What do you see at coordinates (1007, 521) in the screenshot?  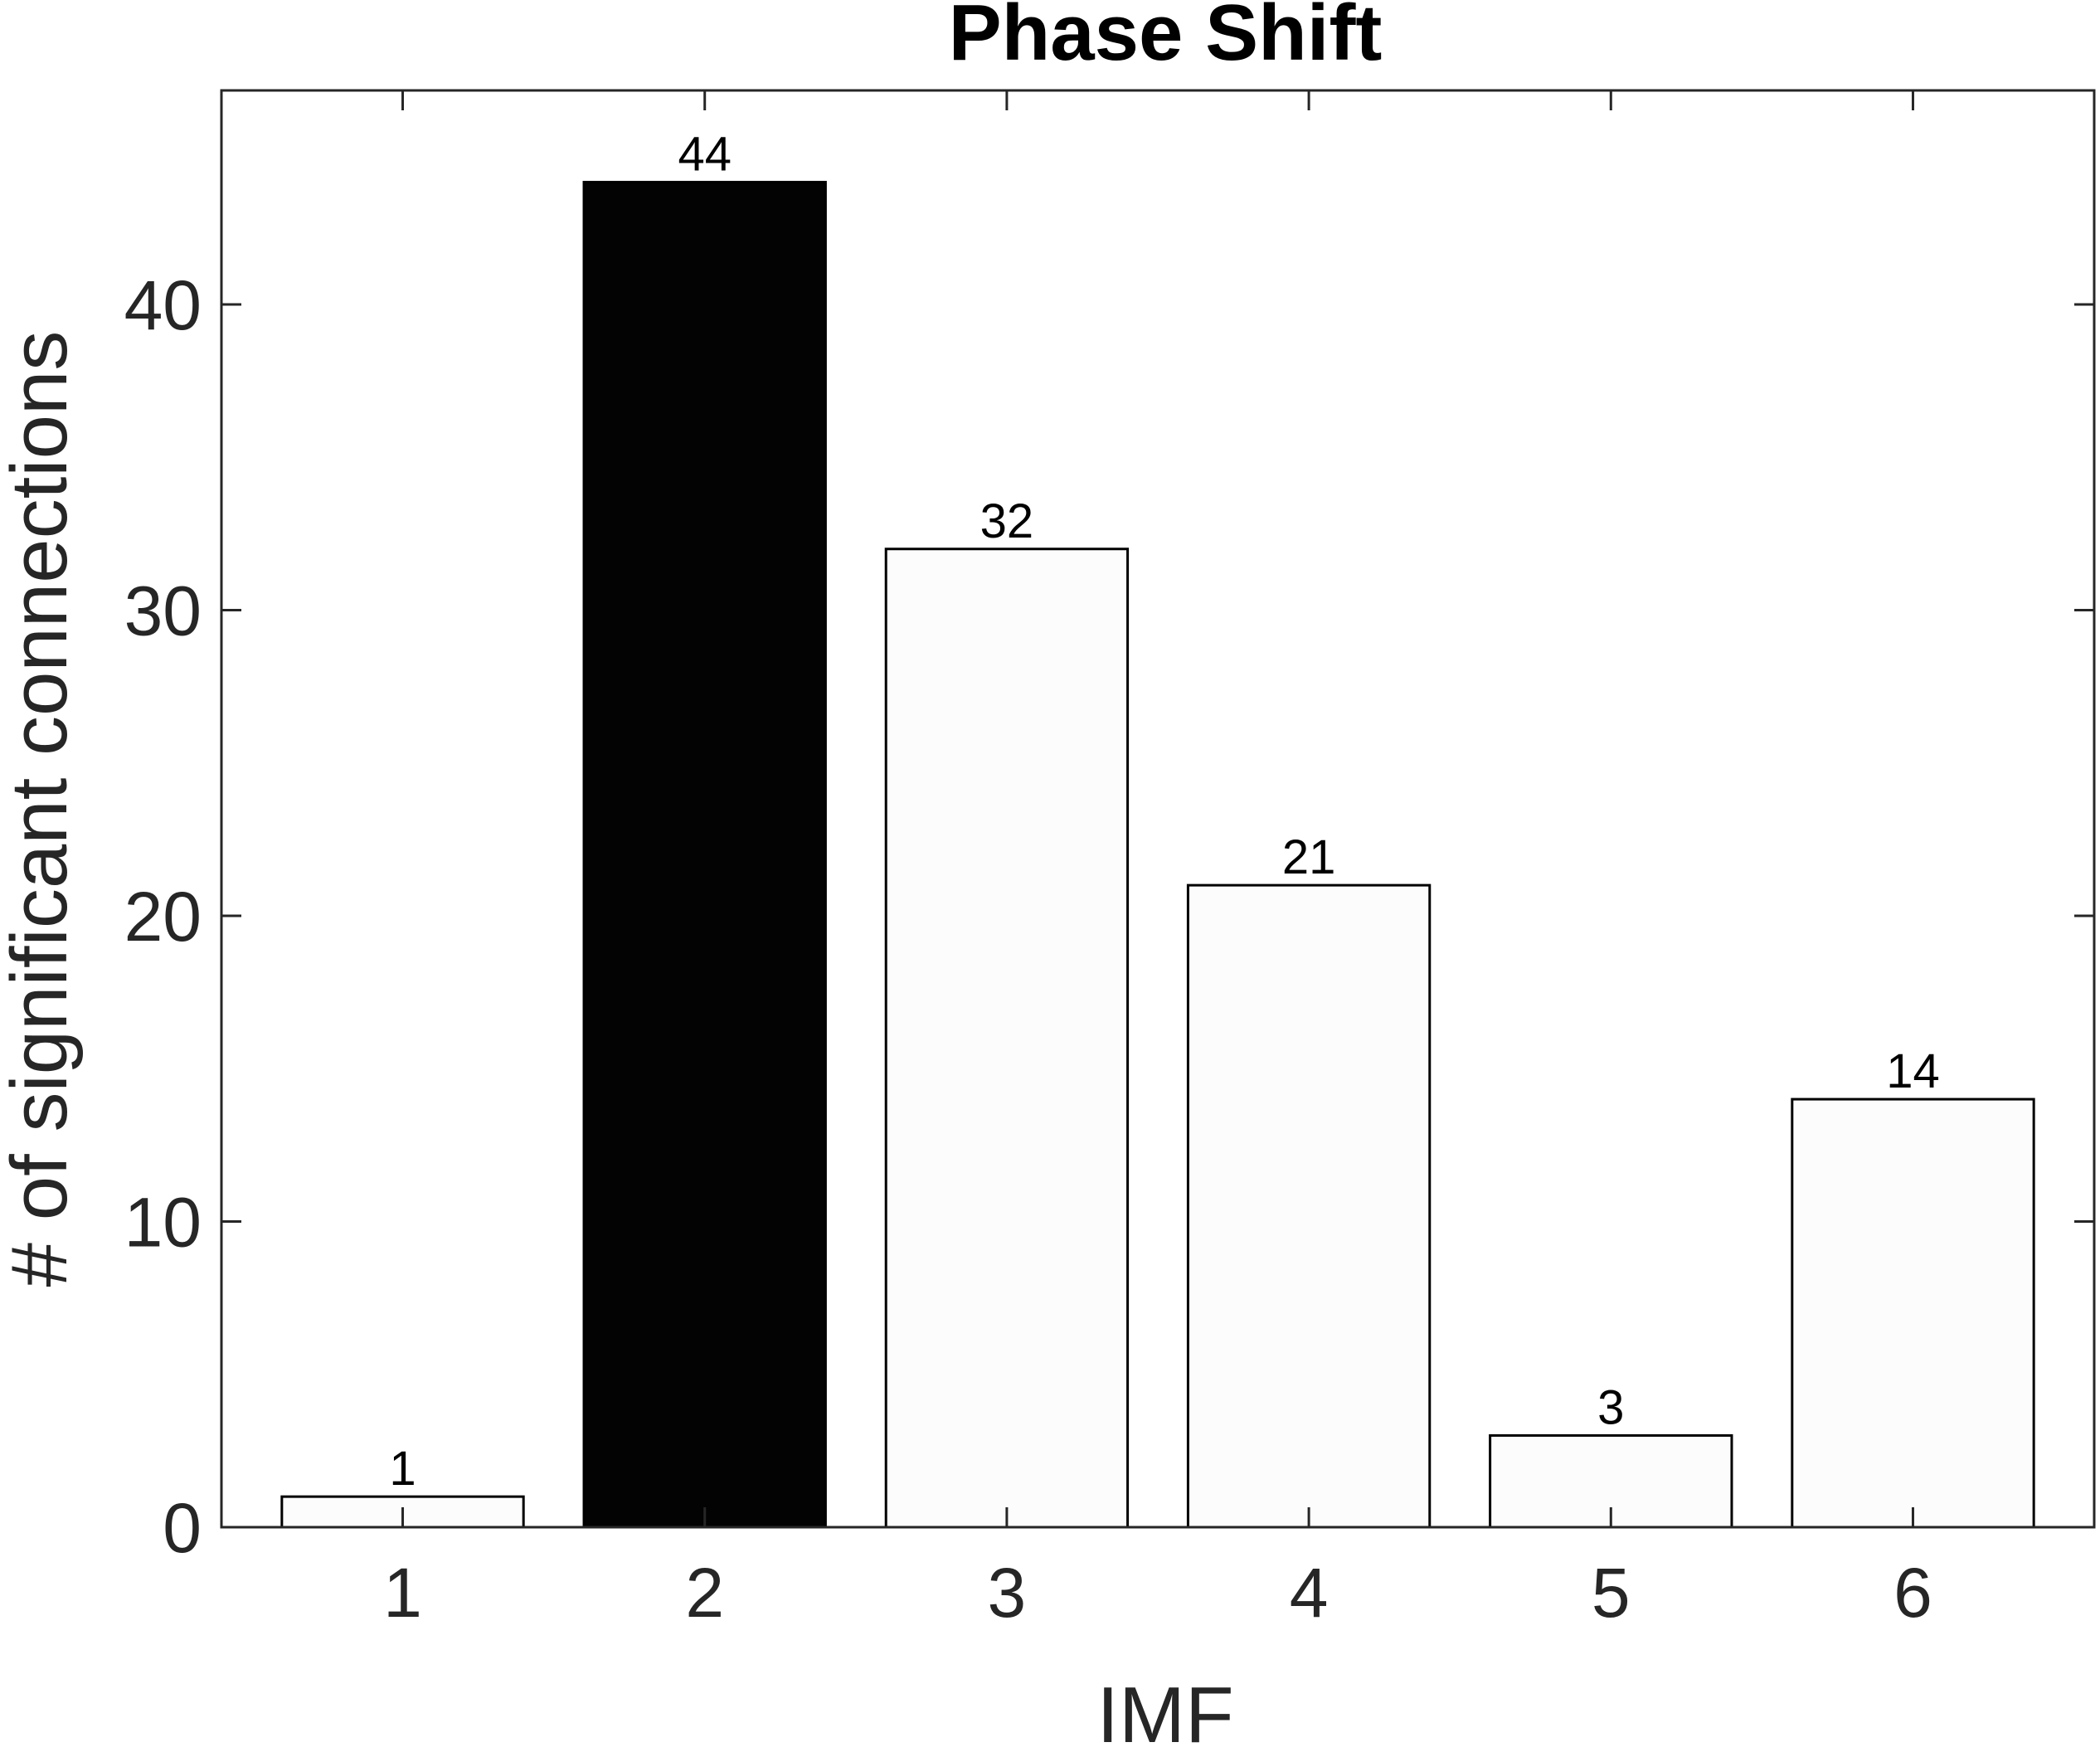 I see `data-label-imf-3: 32` at bounding box center [1007, 521].